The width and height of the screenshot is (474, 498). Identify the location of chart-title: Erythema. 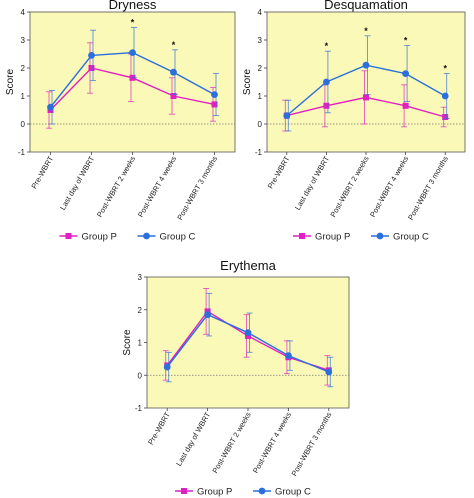
(248, 265).